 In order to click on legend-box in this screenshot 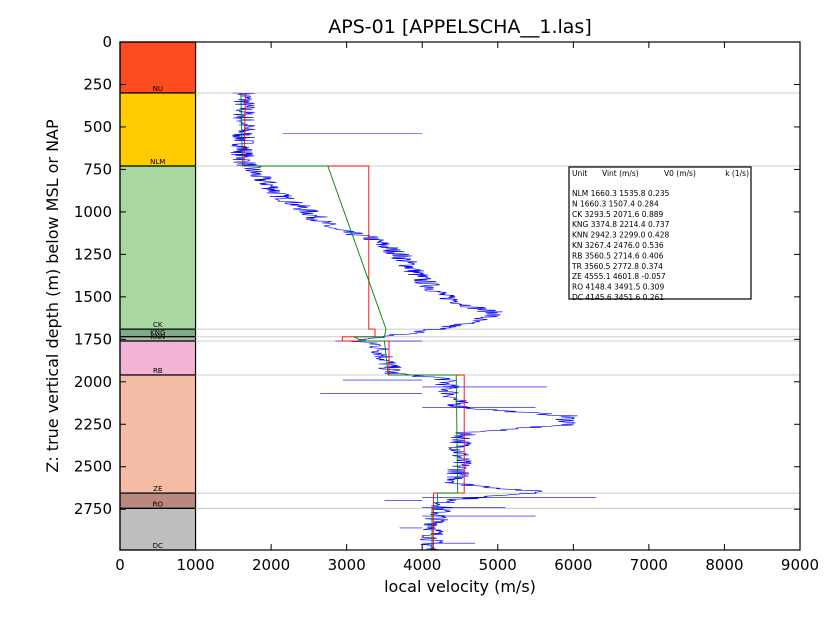, I will do `click(660, 233)`.